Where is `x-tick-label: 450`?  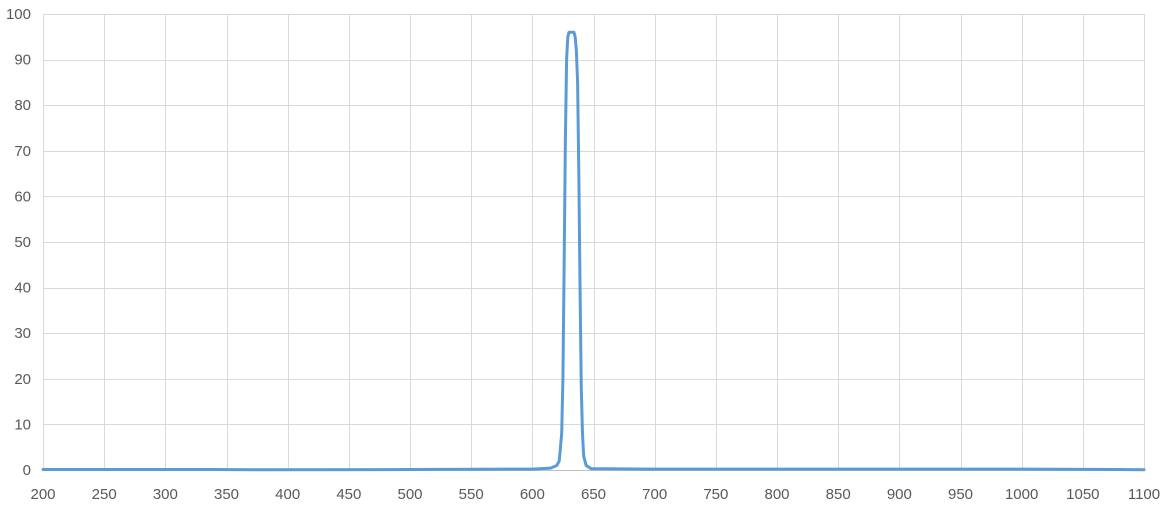 x-tick-label: 450 is located at coordinates (348, 494).